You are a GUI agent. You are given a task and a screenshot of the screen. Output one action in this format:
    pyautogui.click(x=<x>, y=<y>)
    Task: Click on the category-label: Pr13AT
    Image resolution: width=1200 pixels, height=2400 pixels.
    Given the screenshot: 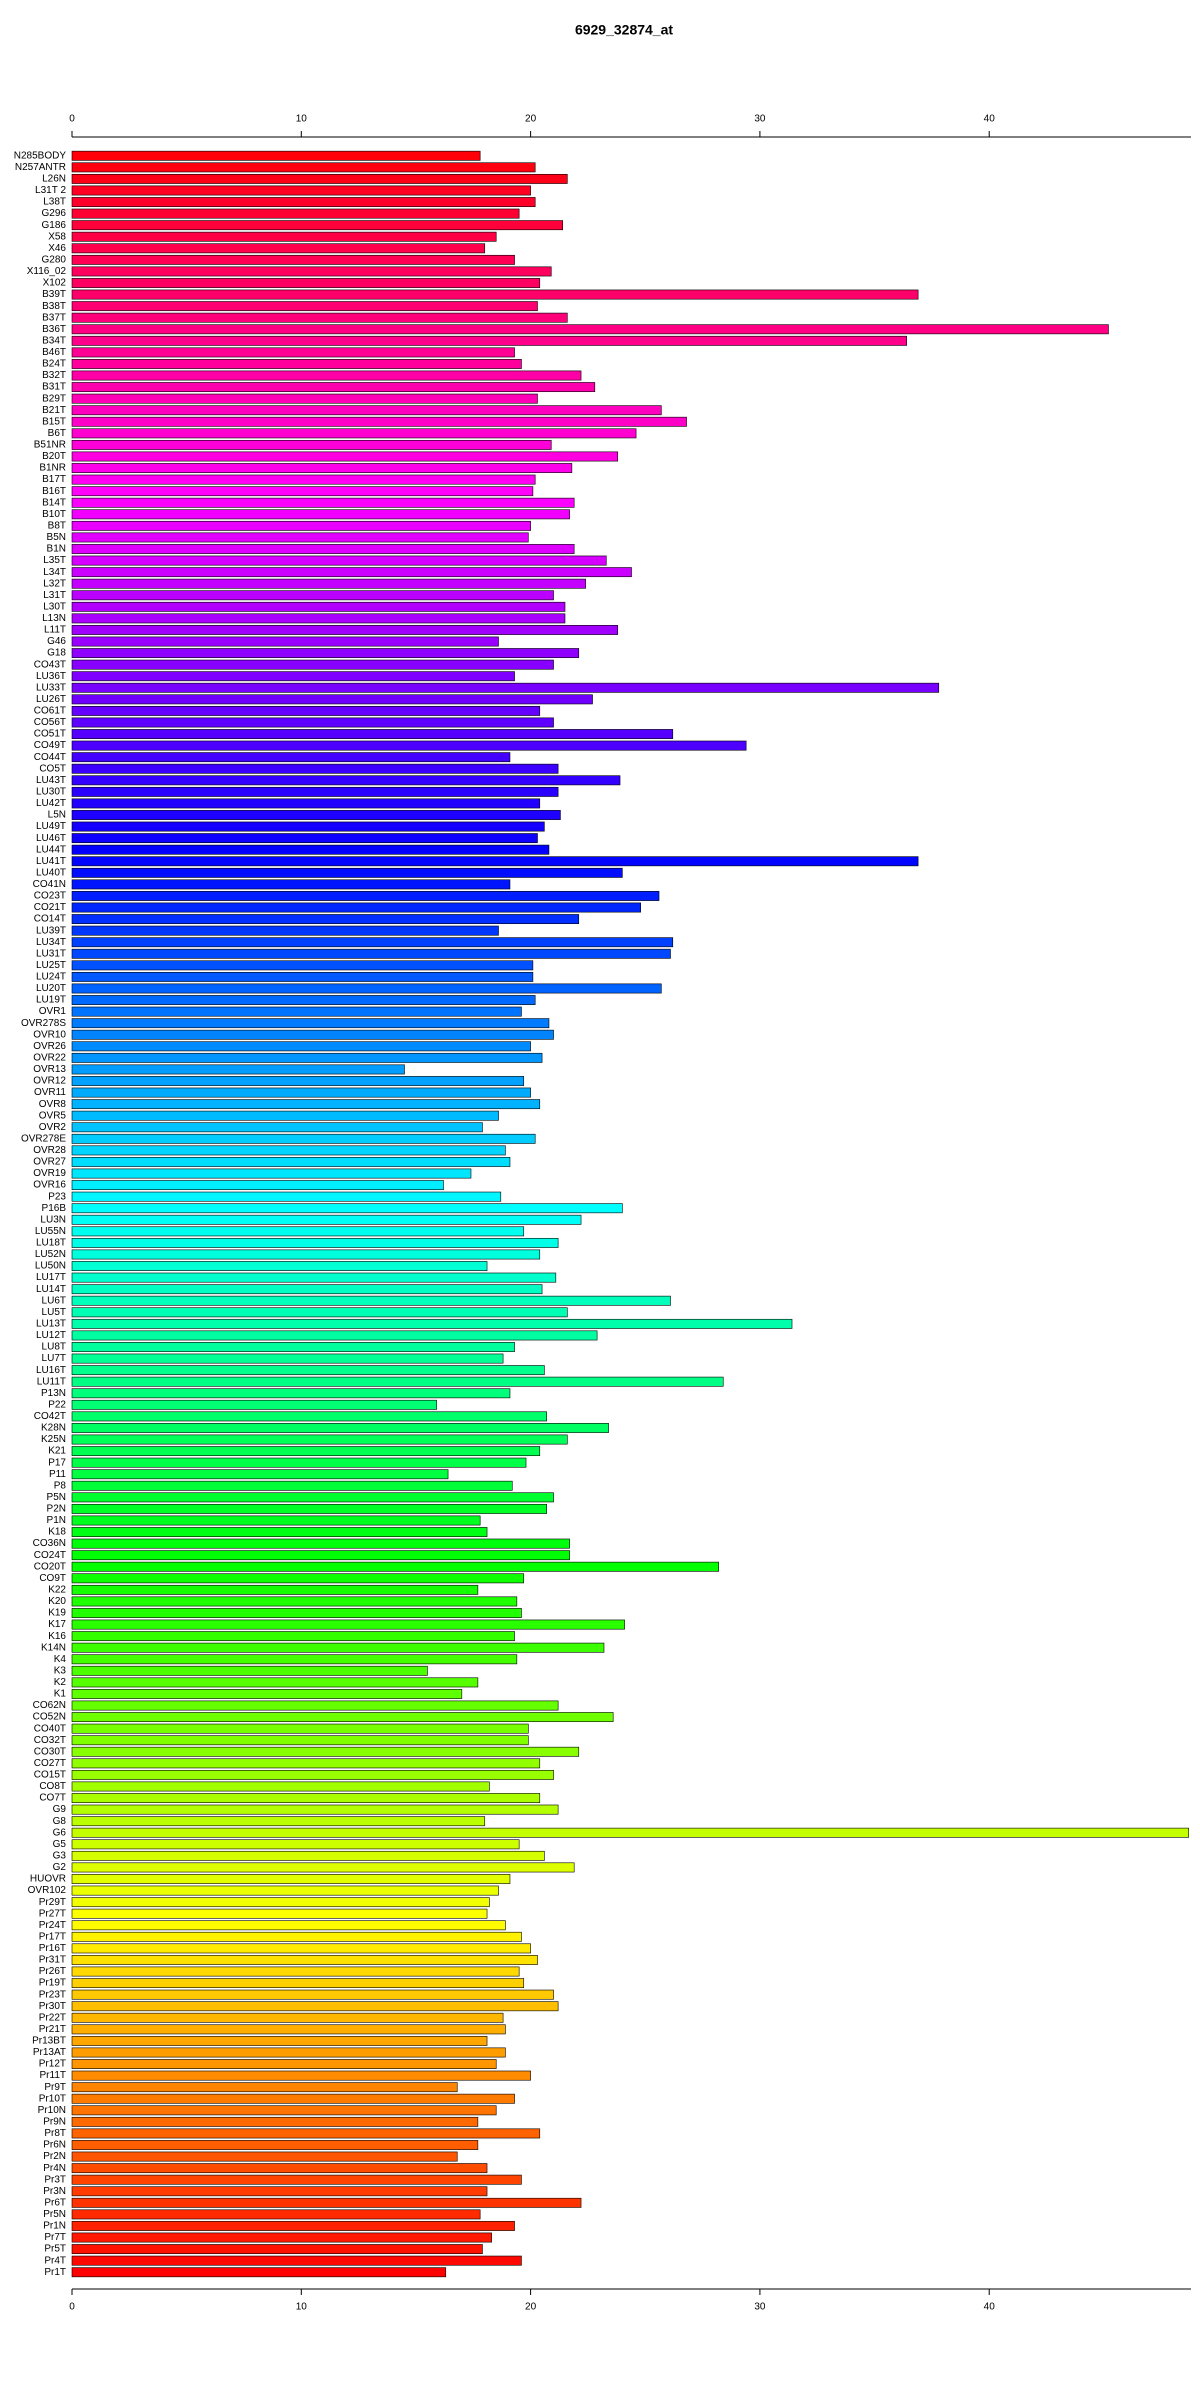 What is the action you would take?
    pyautogui.click(x=49, y=2052)
    